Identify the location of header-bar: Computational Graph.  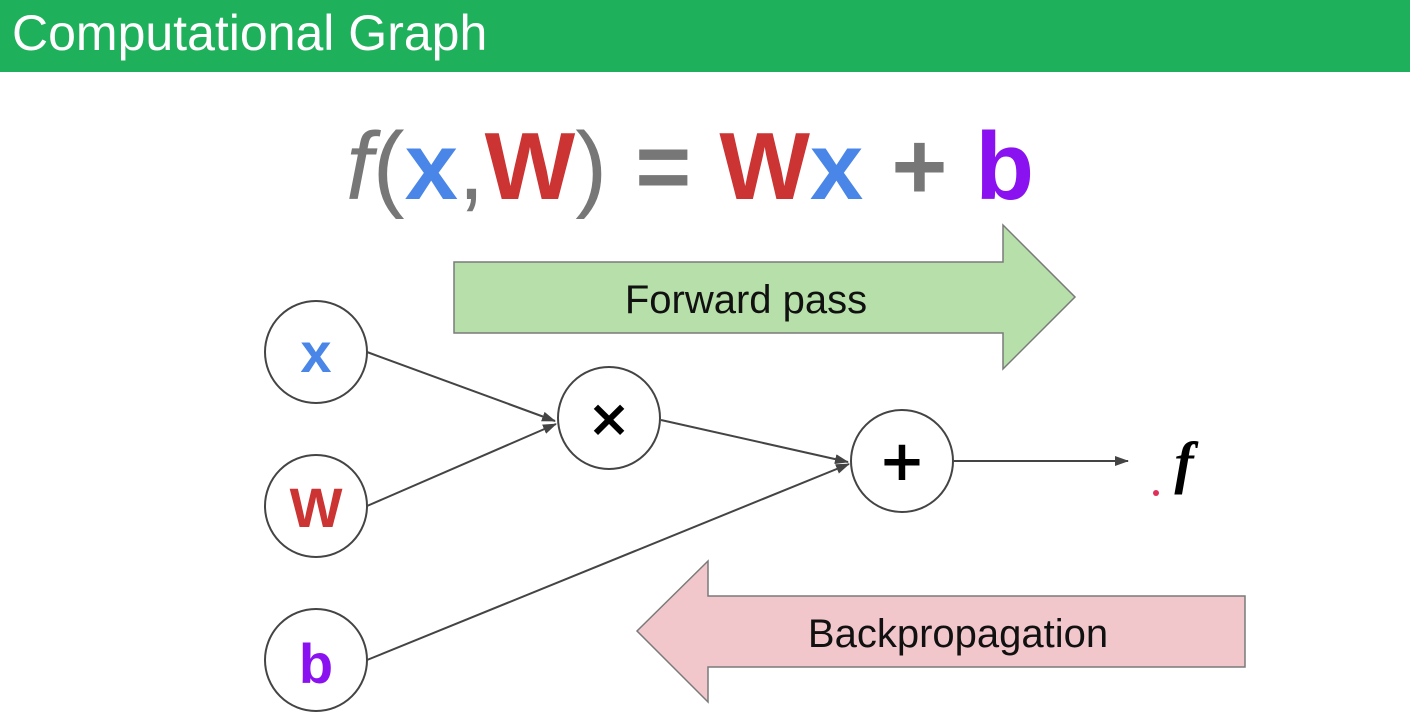
(705, 36).